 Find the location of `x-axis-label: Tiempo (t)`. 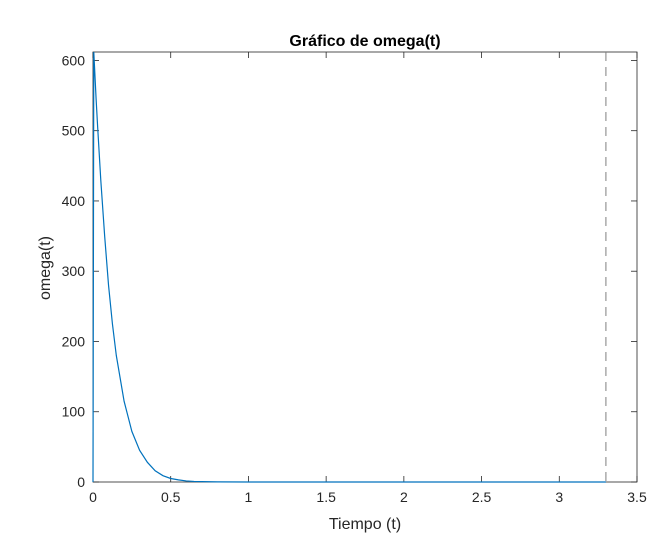

x-axis-label: Tiempo (t) is located at coordinates (365, 524).